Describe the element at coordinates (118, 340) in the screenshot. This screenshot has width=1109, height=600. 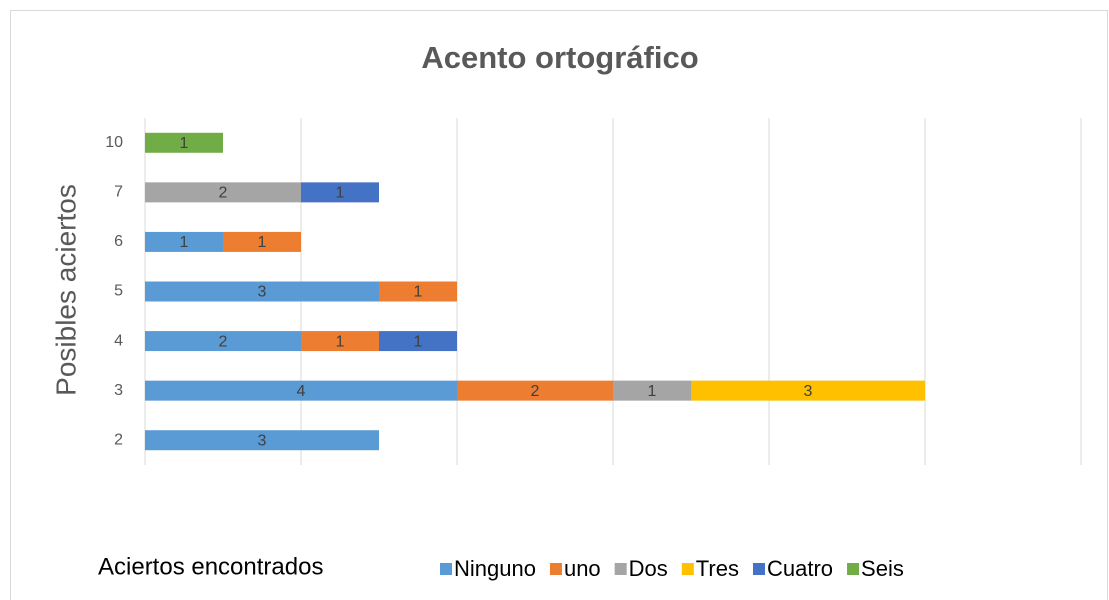
I see `y-tick-label: 4` at that location.